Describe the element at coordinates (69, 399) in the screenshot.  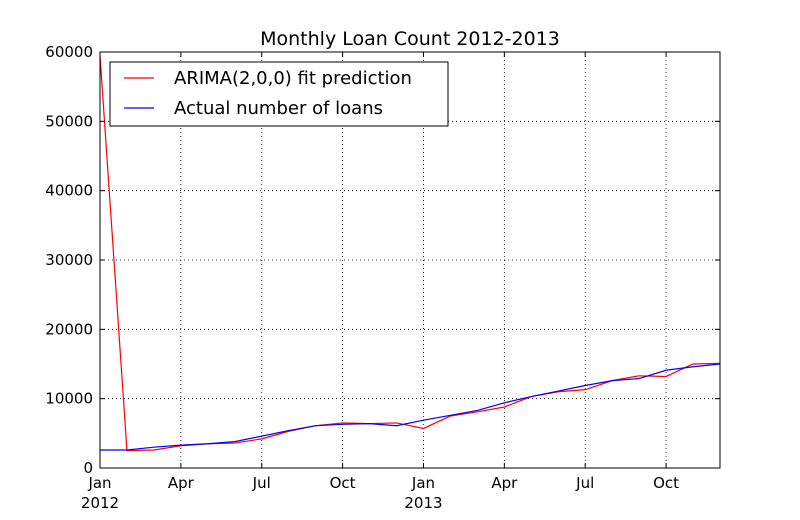
I see `y-tick-label: 10000` at that location.